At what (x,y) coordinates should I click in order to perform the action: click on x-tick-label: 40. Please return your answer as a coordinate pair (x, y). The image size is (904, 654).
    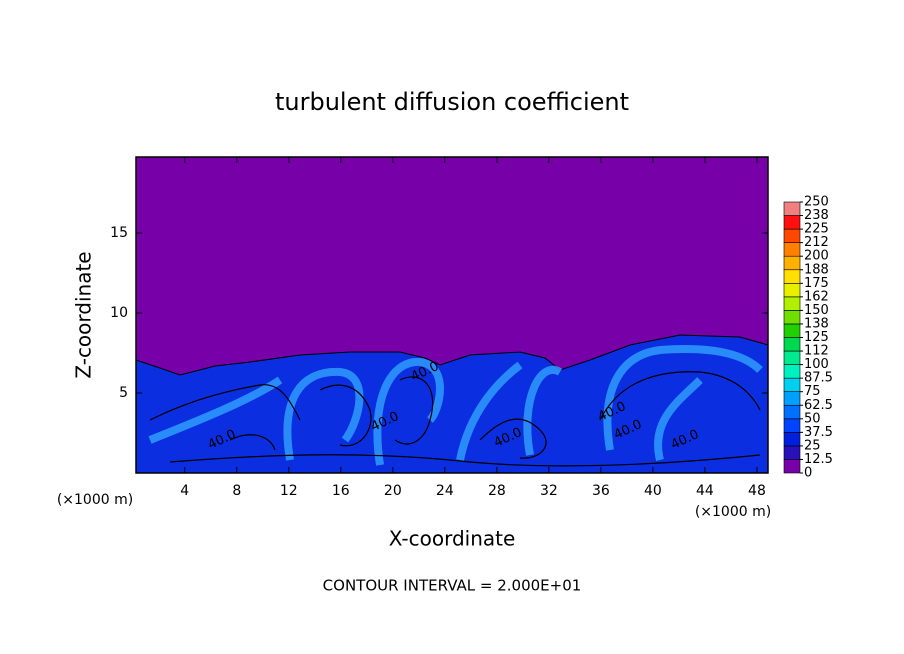
    Looking at the image, I should click on (653, 491).